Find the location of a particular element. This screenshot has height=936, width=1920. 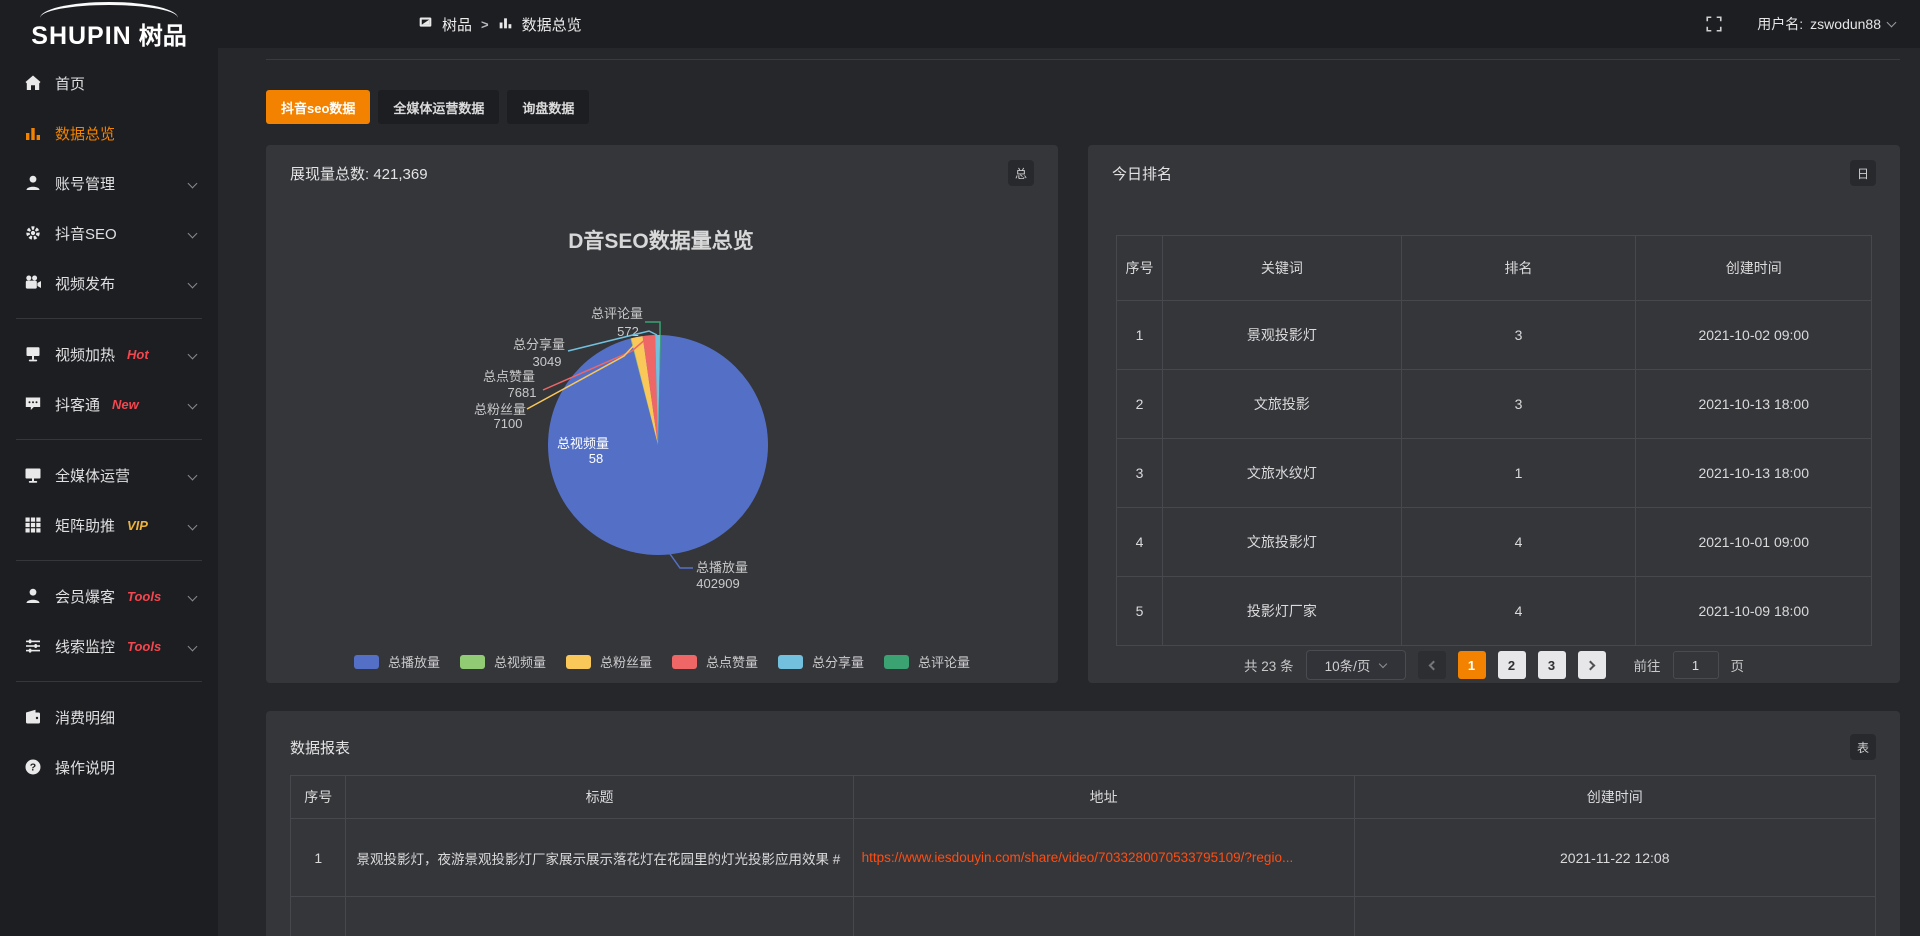

cell-keyword: 文旅水纹灯 is located at coordinates (1282, 473).